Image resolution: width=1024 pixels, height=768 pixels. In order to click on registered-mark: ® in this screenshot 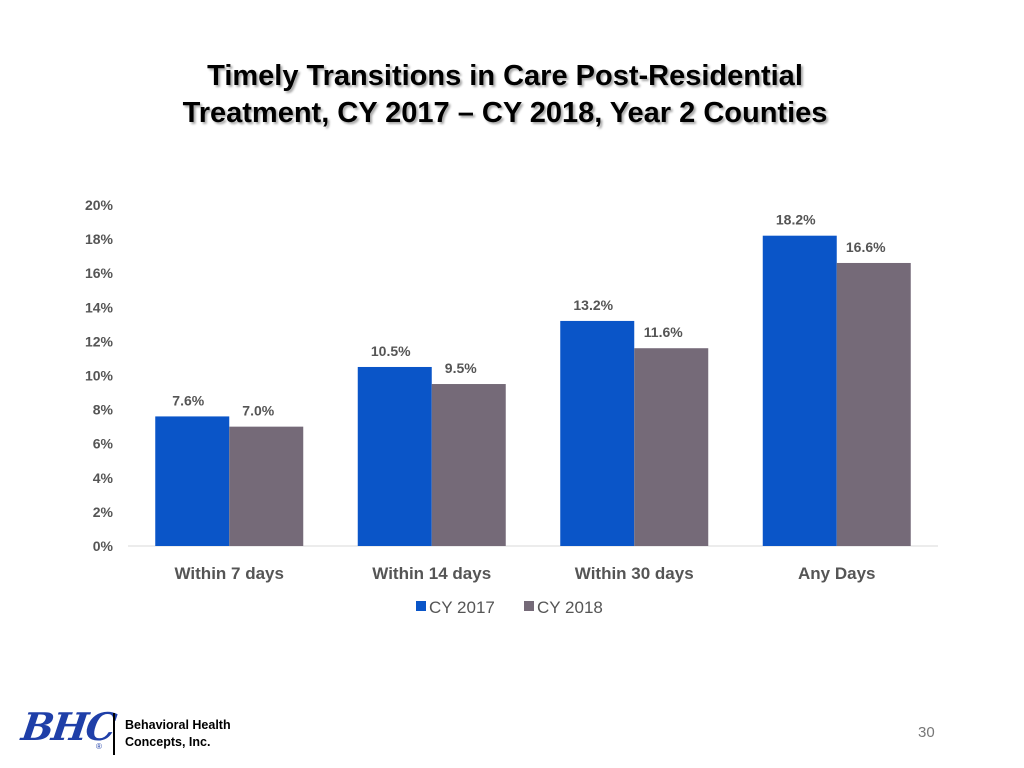, I will do `click(99, 746)`.